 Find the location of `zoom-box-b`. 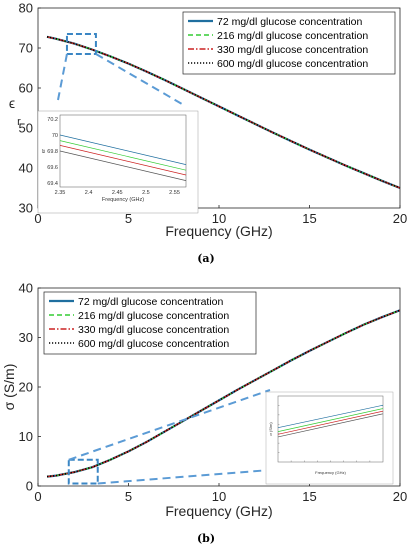

zoom-box-b is located at coordinates (83, 471).